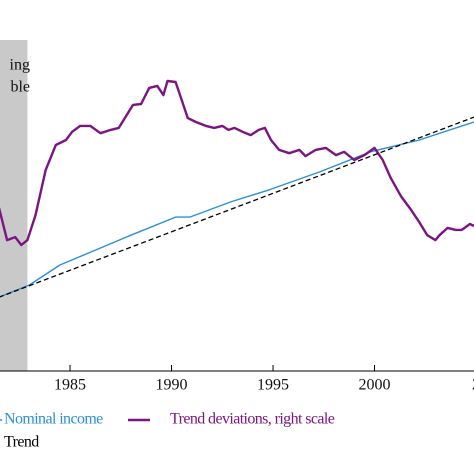 The height and width of the screenshot is (474, 474). Describe the element at coordinates (70, 385) in the screenshot. I see `x-tick-label: 1985` at that location.